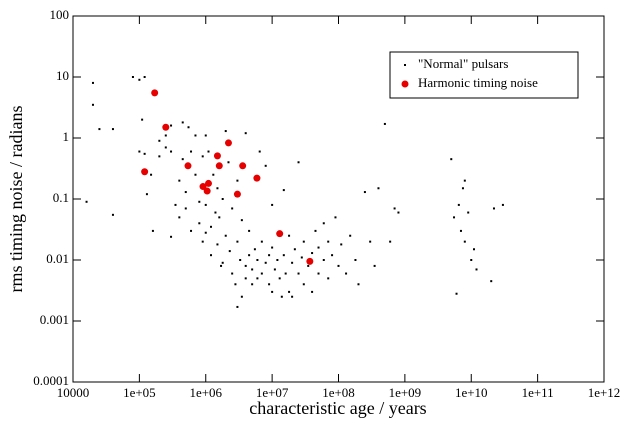 The width and height of the screenshot is (625, 427). Describe the element at coordinates (405, 84) in the screenshot. I see `legend-marker` at that location.